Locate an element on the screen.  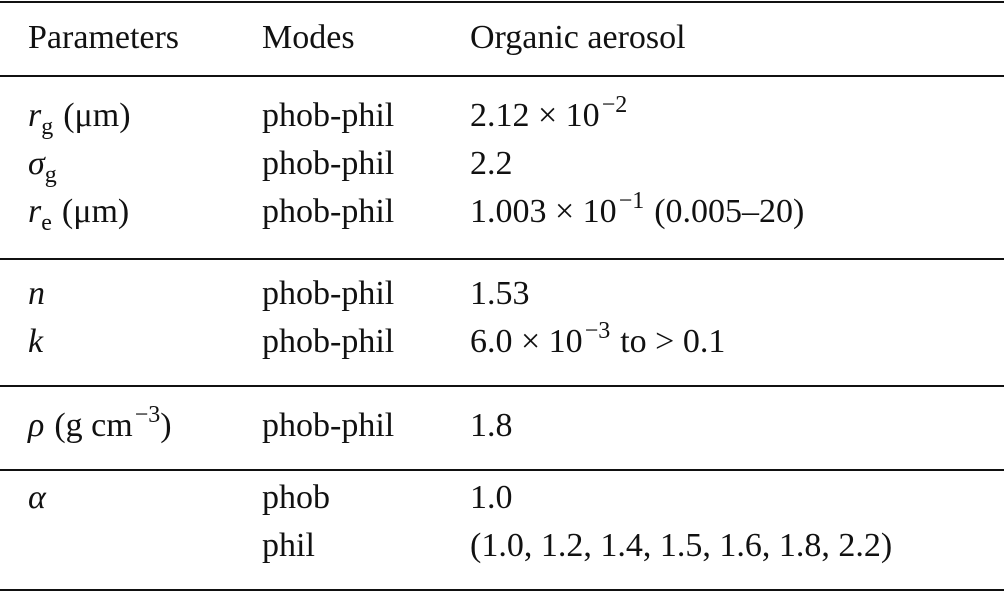
symbol: k is located at coordinates (36, 341).